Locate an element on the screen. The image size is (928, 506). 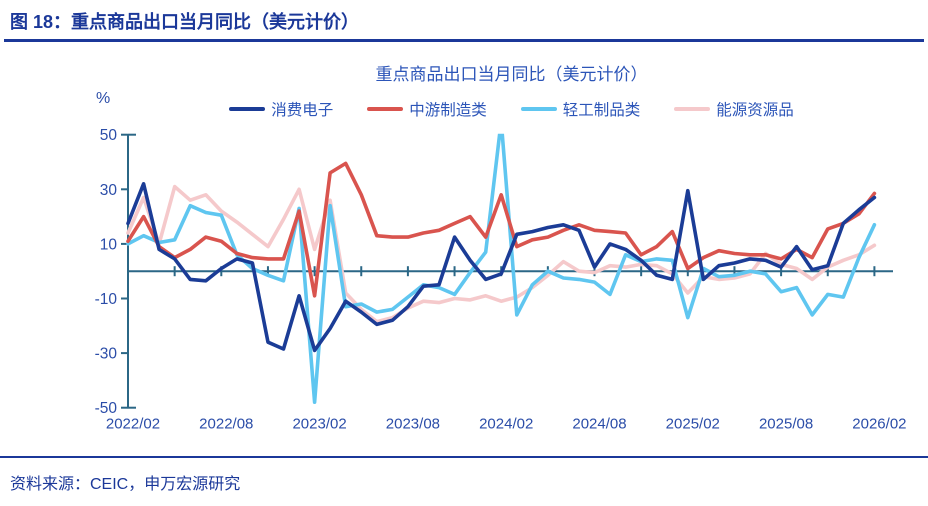
legend-item: 轻工制品类 is located at coordinates (580, 109).